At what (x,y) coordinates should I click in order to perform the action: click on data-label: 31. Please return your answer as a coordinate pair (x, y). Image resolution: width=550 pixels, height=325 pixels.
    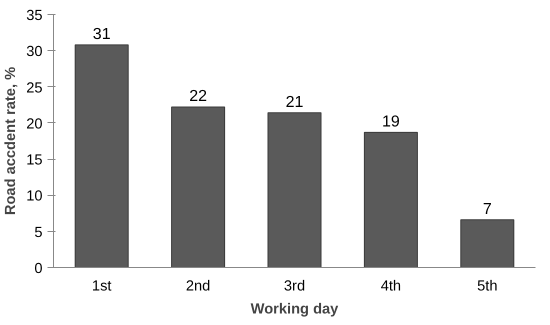
    Looking at the image, I should click on (101, 34).